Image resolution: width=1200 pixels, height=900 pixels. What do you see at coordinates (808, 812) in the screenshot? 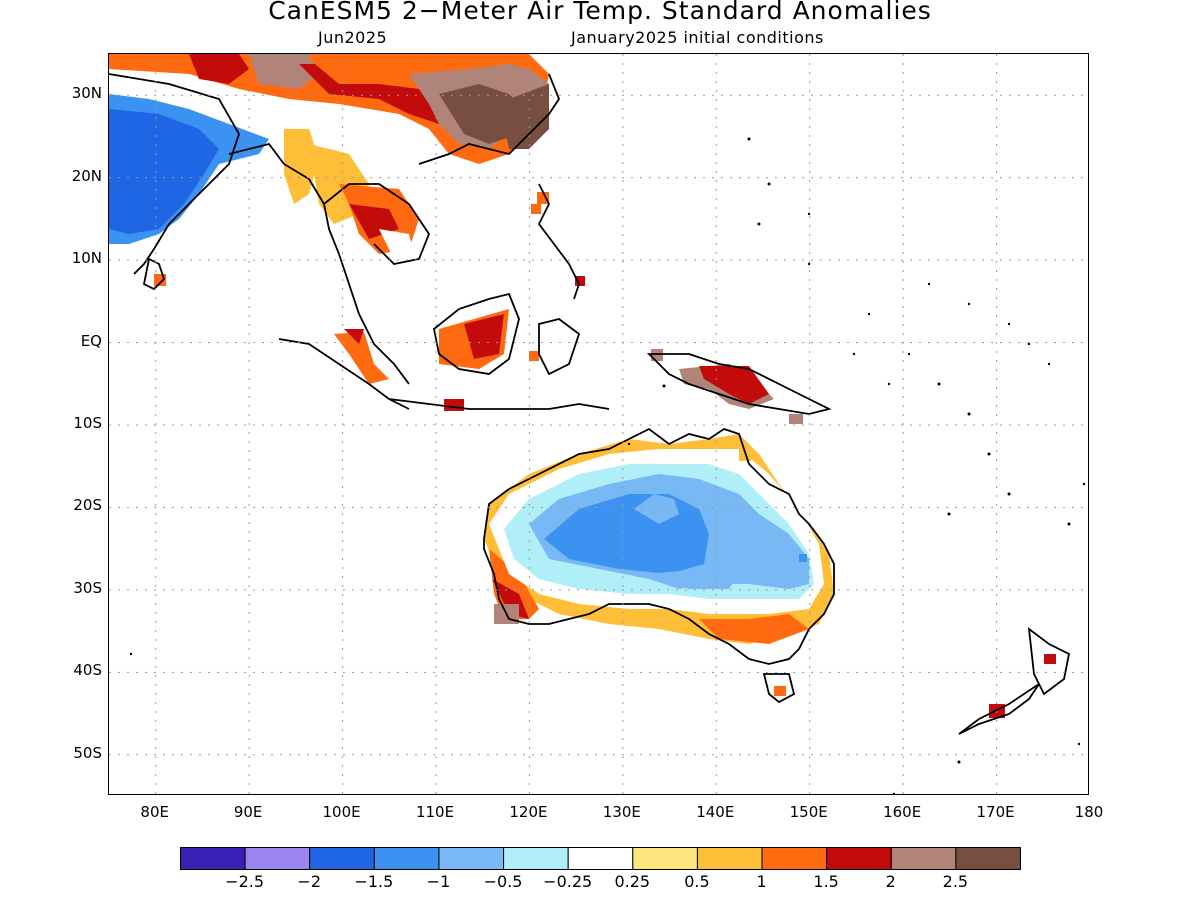
I see `longitude-label: 150E` at bounding box center [808, 812].